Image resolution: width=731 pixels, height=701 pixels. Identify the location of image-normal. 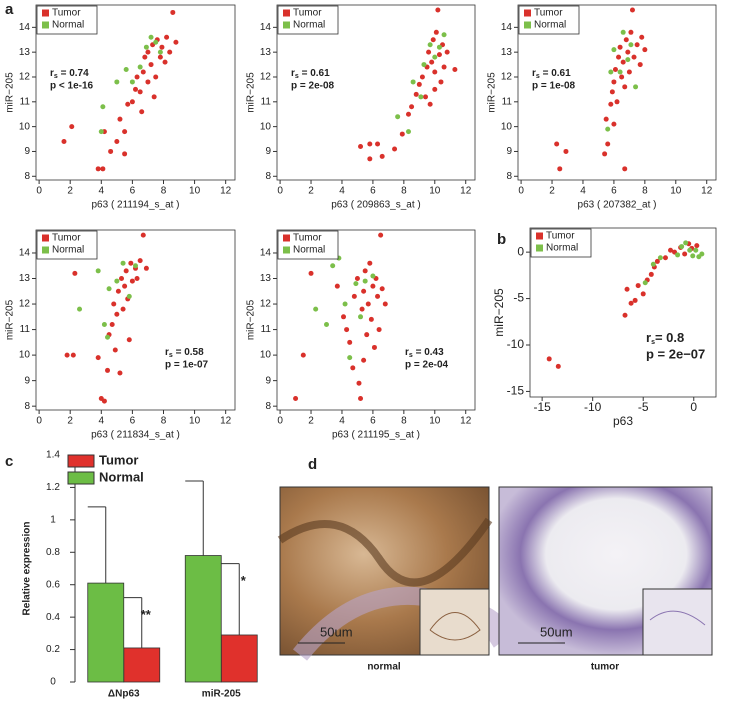
(392, 573).